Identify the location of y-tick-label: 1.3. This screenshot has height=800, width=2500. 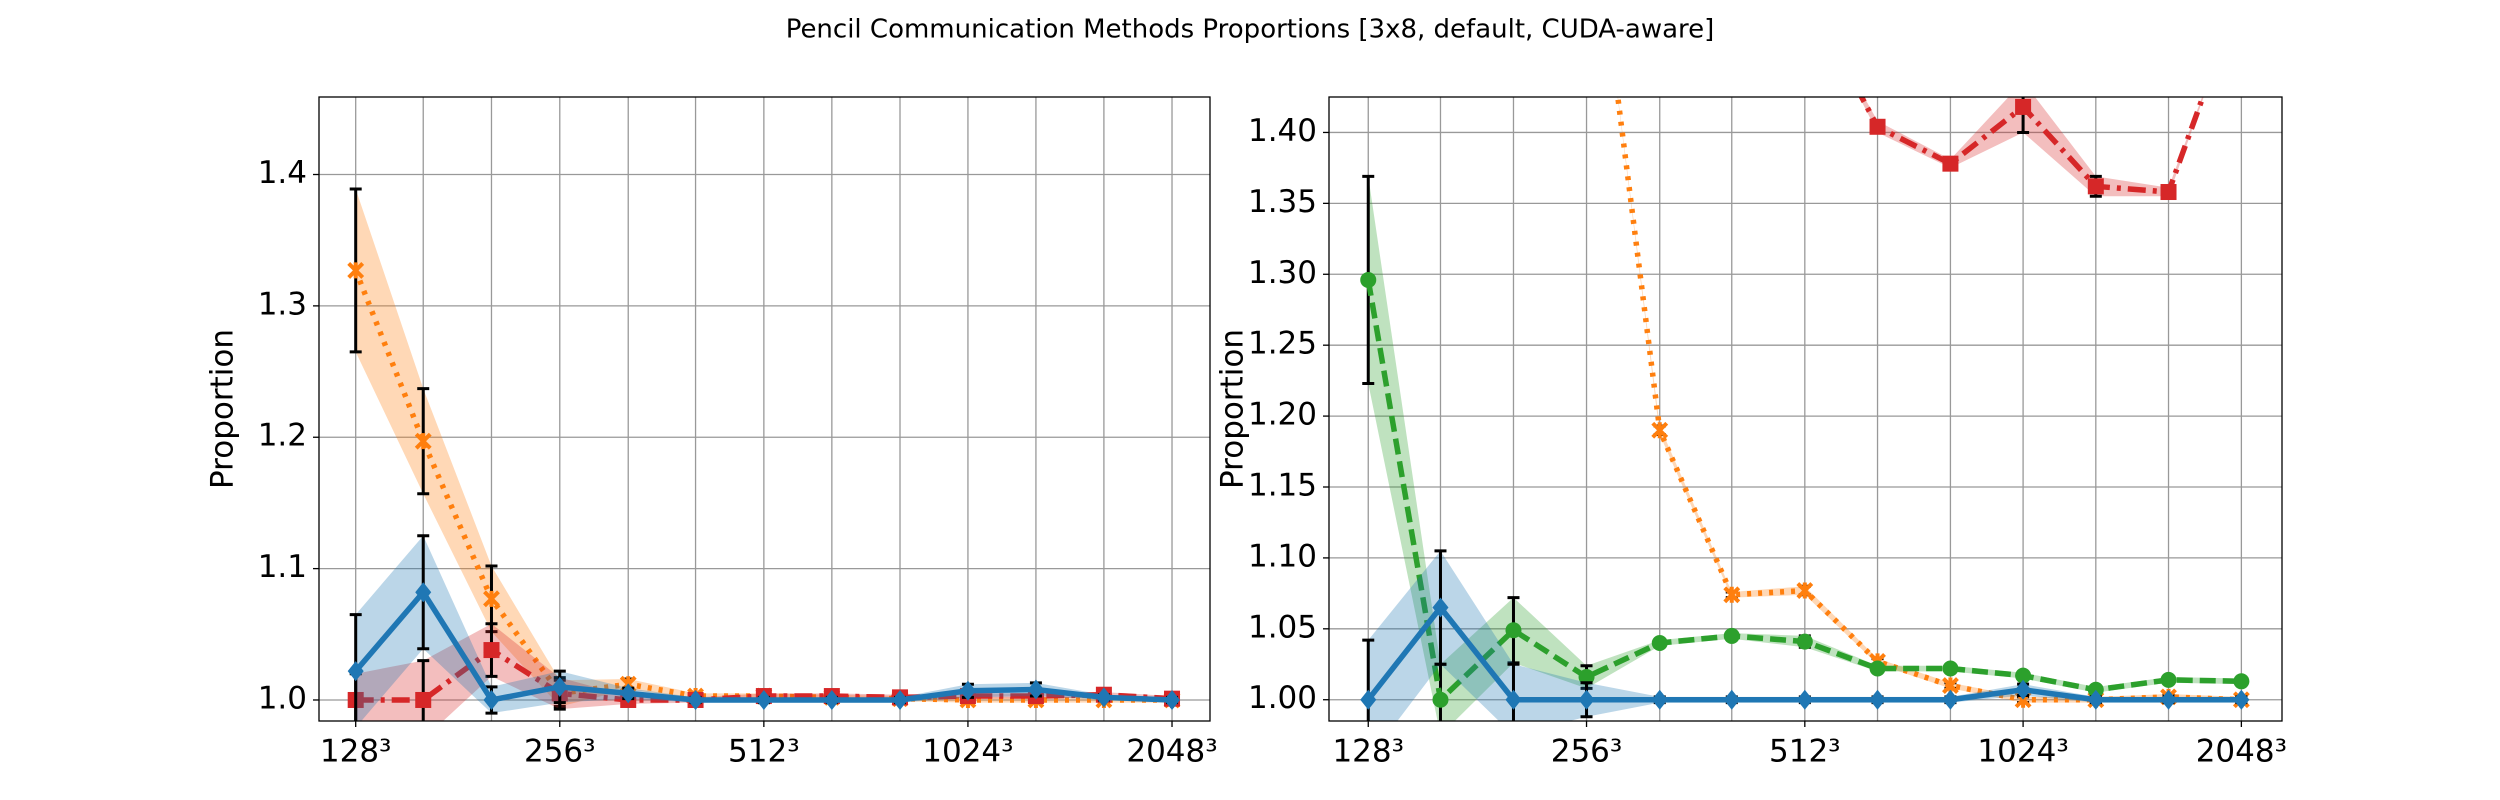
(282, 304).